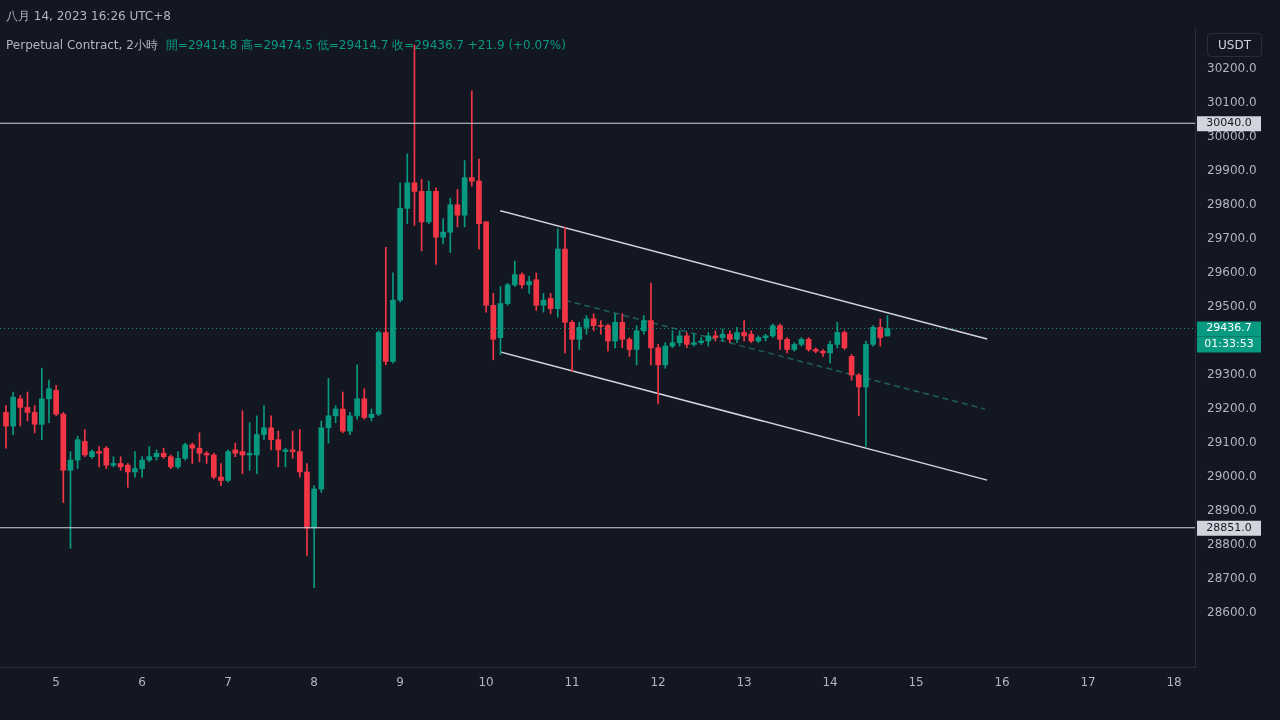 The width and height of the screenshot is (1280, 720). I want to click on y-tick-label: 29300.0, so click(1232, 374).